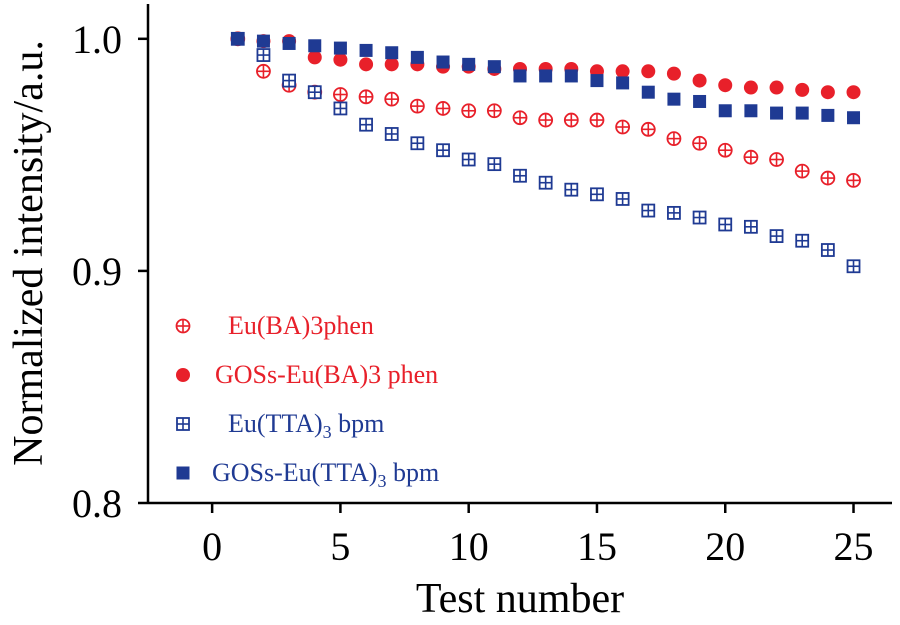 Image resolution: width=900 pixels, height=625 pixels. What do you see at coordinates (183, 326) in the screenshot?
I see `legend-marker-eu-ba3phen` at bounding box center [183, 326].